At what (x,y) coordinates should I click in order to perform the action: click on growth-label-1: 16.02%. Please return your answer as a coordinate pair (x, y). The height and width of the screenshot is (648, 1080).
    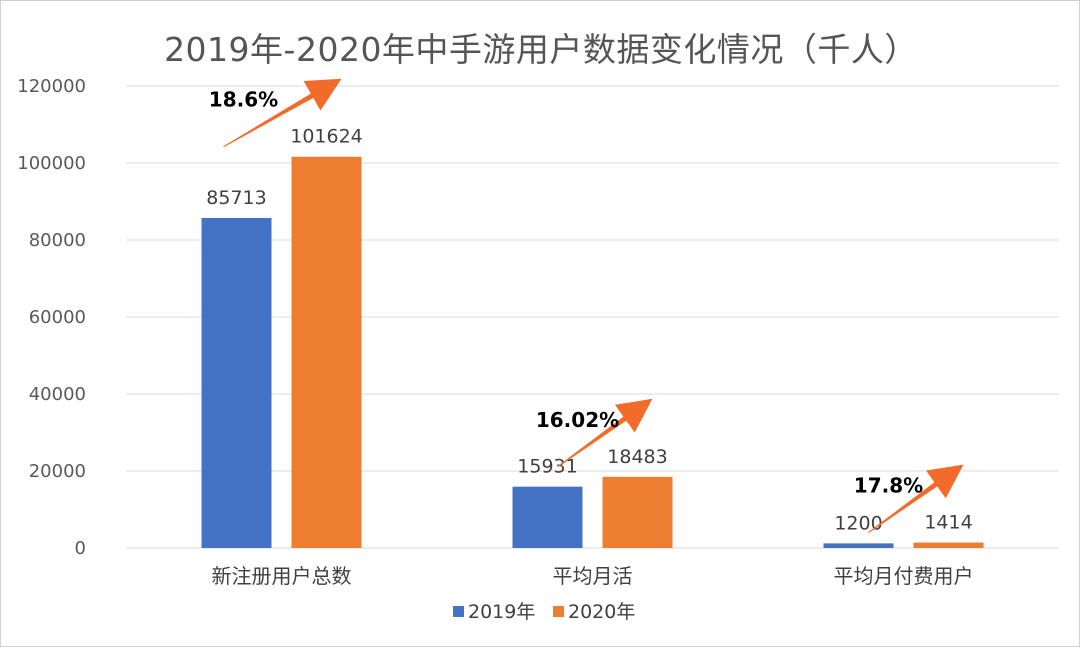
    Looking at the image, I should click on (577, 420).